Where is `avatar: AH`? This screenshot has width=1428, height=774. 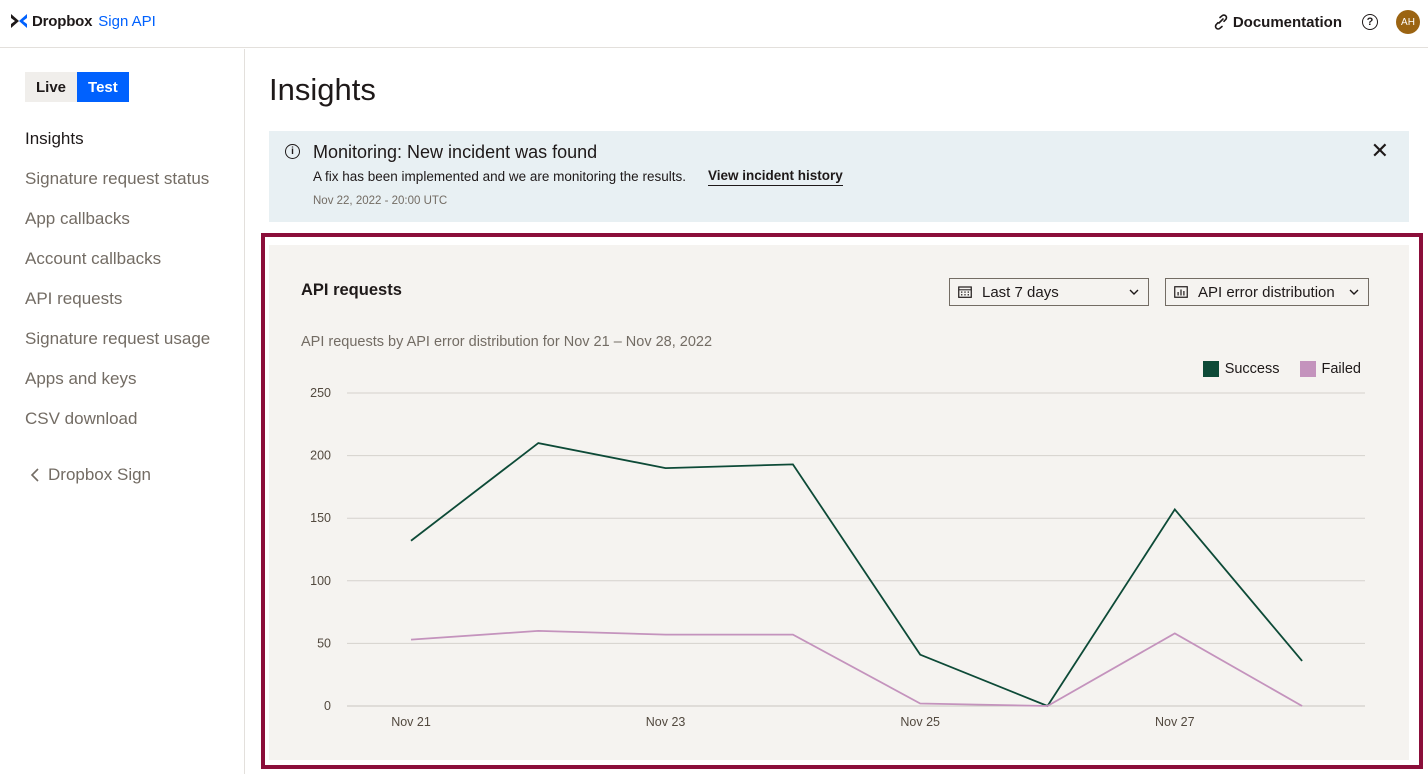 avatar: AH is located at coordinates (1408, 22).